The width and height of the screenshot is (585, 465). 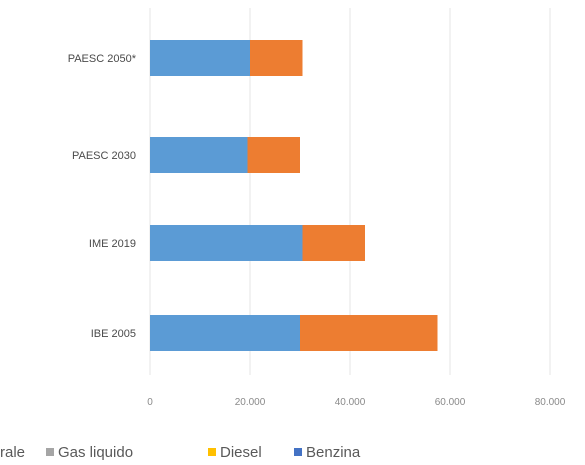 I want to click on x-tick-label: 40.000, so click(x=350, y=402).